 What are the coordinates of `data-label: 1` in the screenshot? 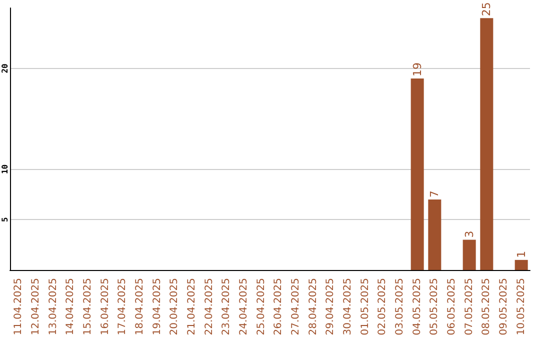 It's located at (521, 254).